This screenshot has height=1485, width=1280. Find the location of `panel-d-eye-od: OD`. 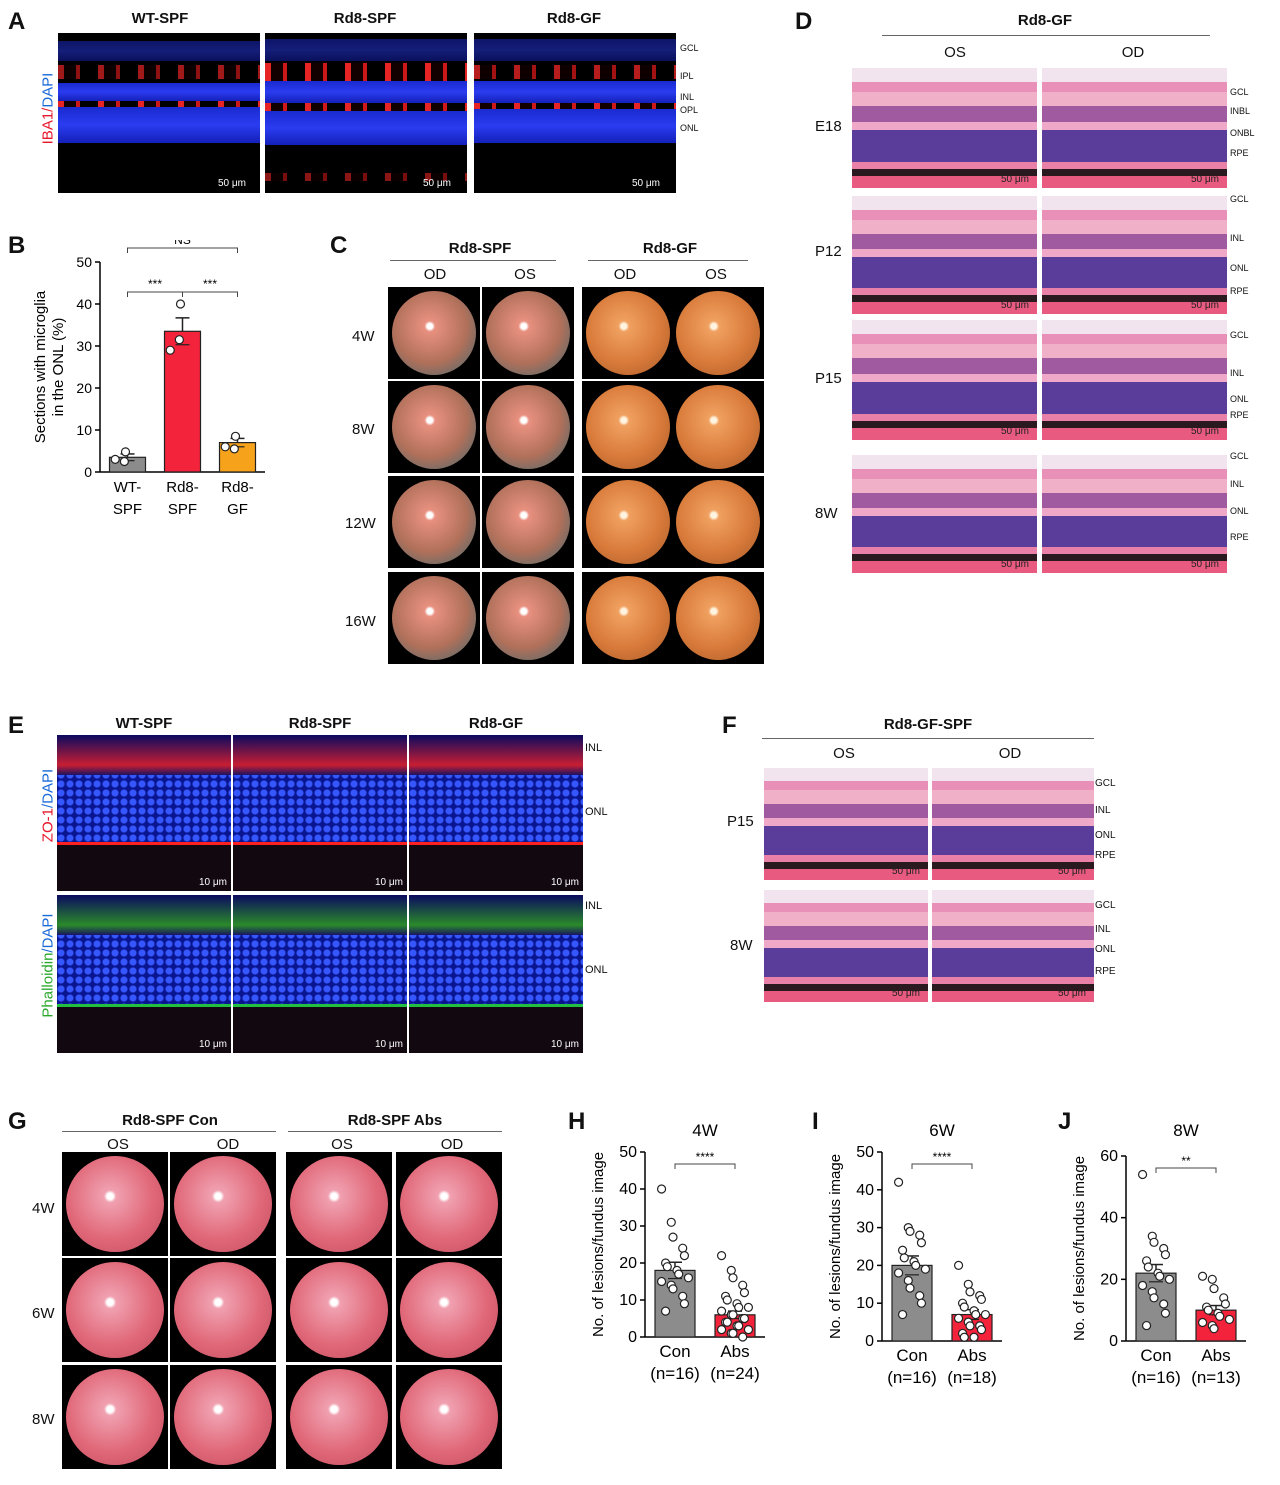

panel-d-eye-od: OD is located at coordinates (1133, 52).